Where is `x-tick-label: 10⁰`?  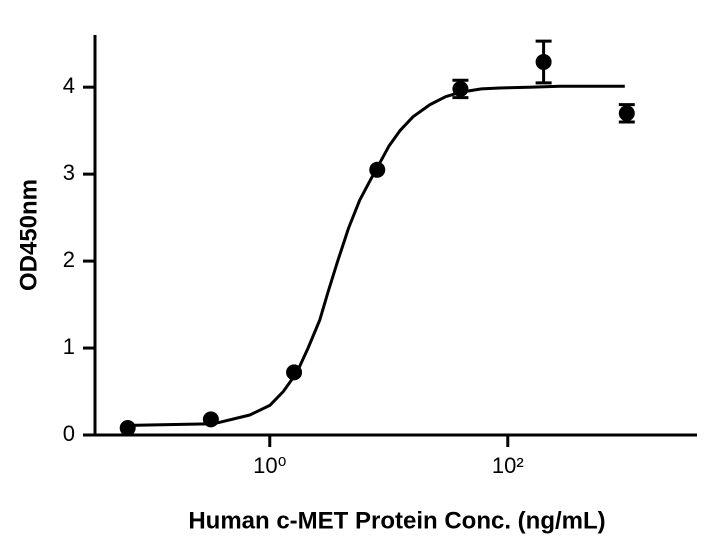
x-tick-label: 10⁰ is located at coordinates (269, 465).